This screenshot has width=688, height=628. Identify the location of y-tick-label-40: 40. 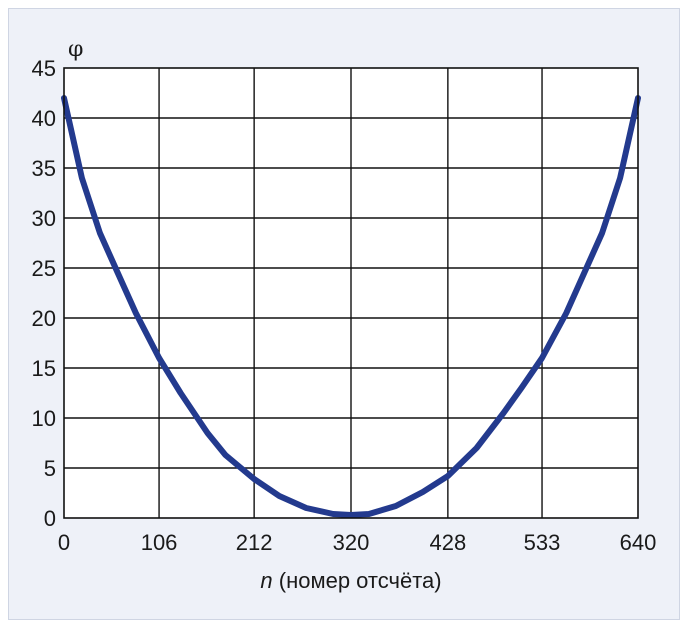
(44, 118).